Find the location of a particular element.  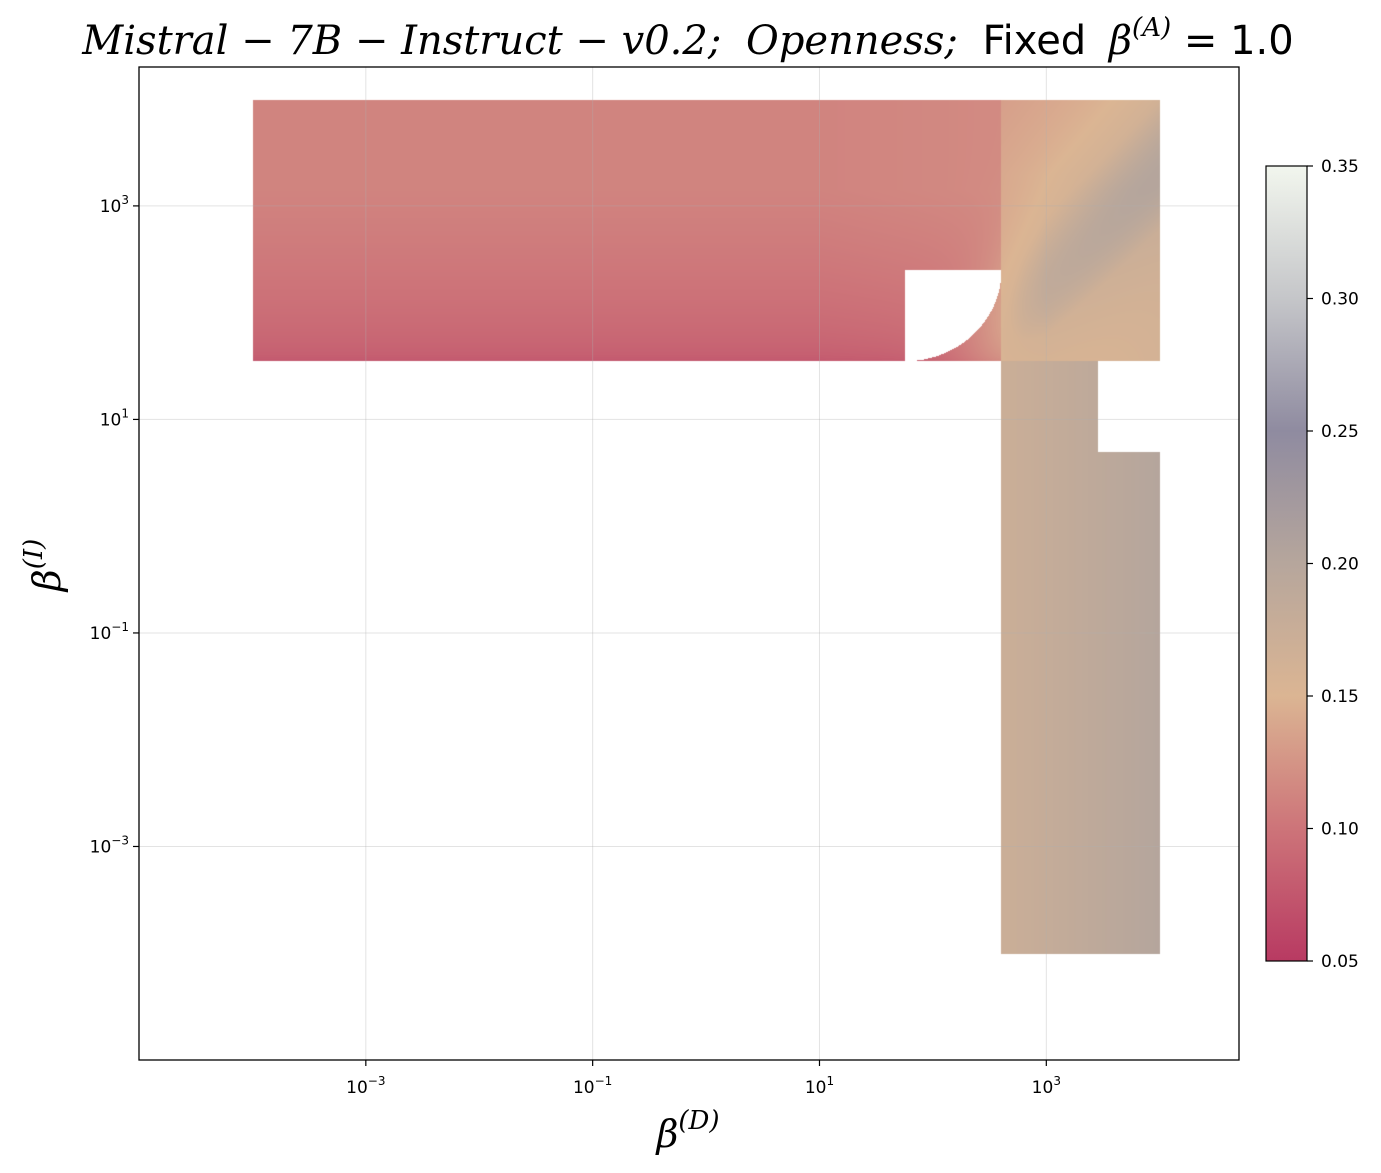

colorbar-ticks: 0.05 0.10 0.15 0.20 0.25 0.30 0.35 is located at coordinates (1333, 564).